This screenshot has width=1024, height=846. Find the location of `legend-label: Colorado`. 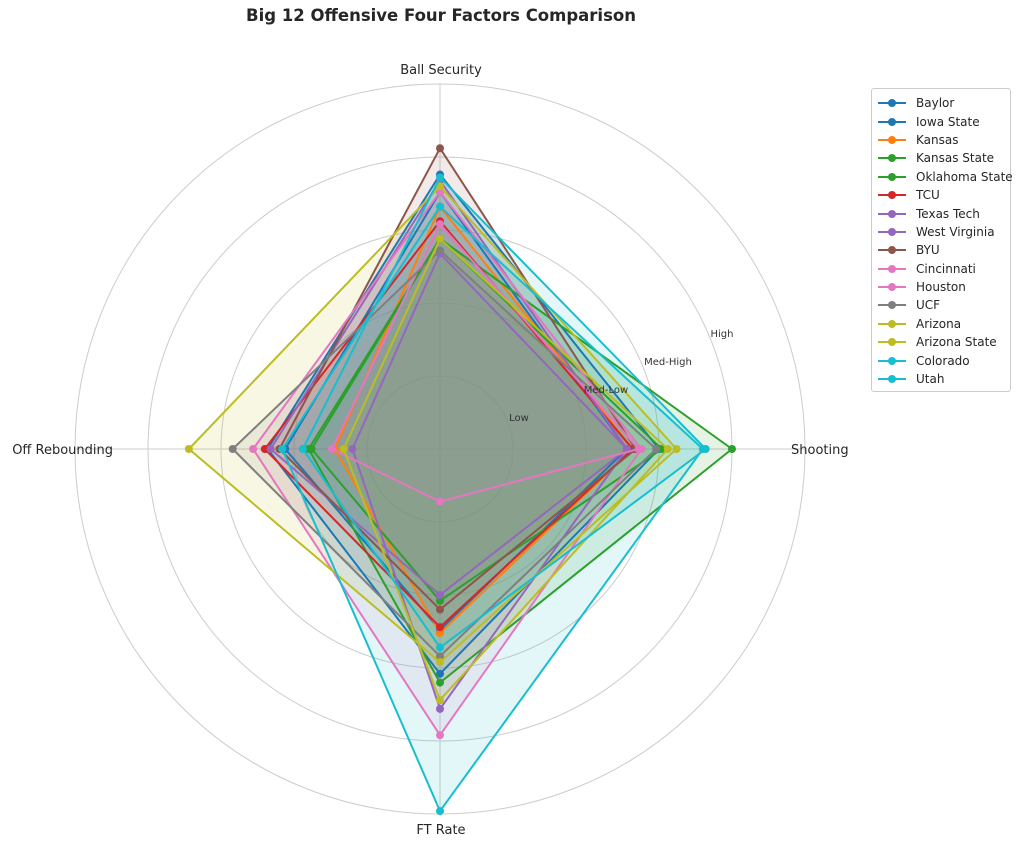

legend-label: Colorado is located at coordinates (943, 360).